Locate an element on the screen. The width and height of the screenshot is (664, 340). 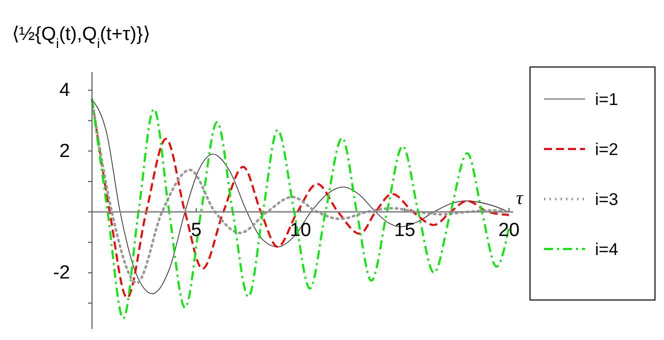
y-tick-label: -2 is located at coordinates (61, 273).